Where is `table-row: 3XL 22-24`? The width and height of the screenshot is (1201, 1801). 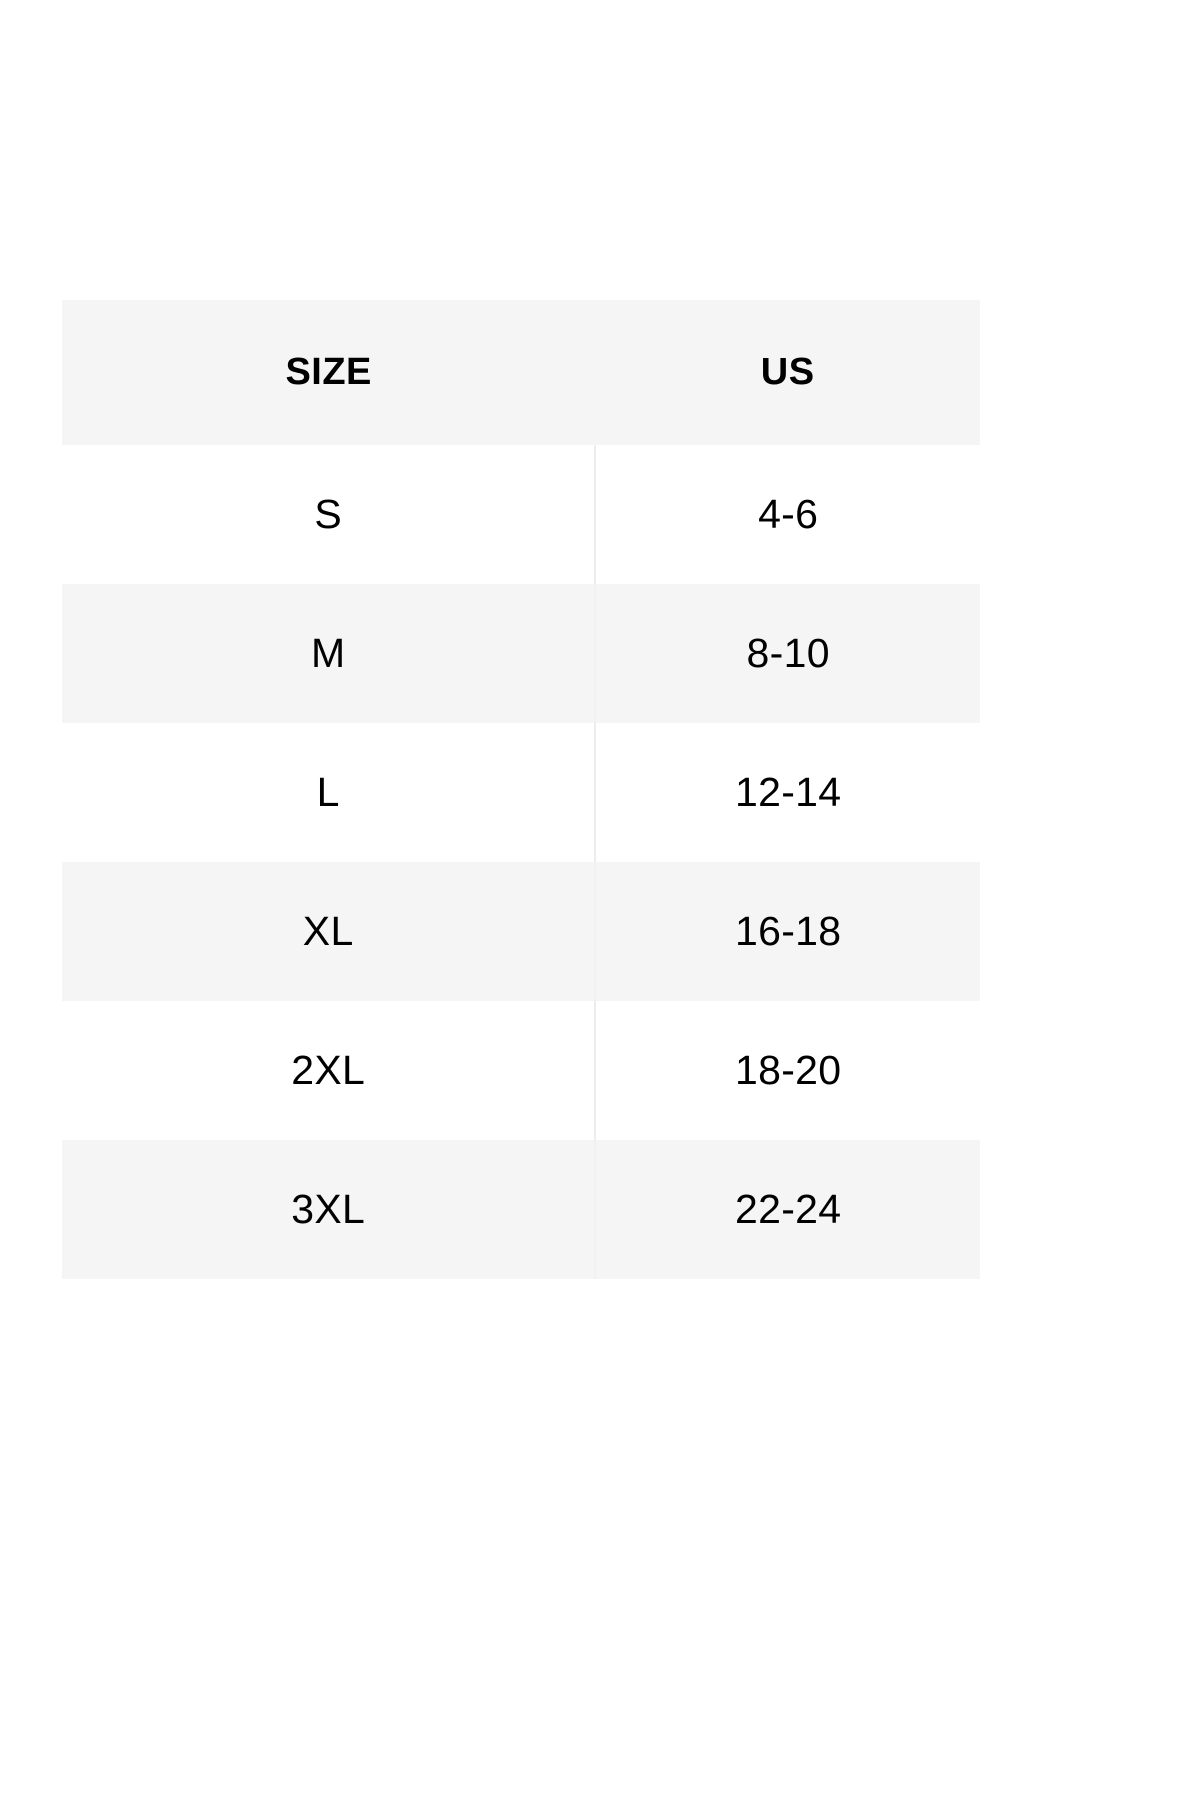
table-row: 3XL 22-24 is located at coordinates (521, 1209).